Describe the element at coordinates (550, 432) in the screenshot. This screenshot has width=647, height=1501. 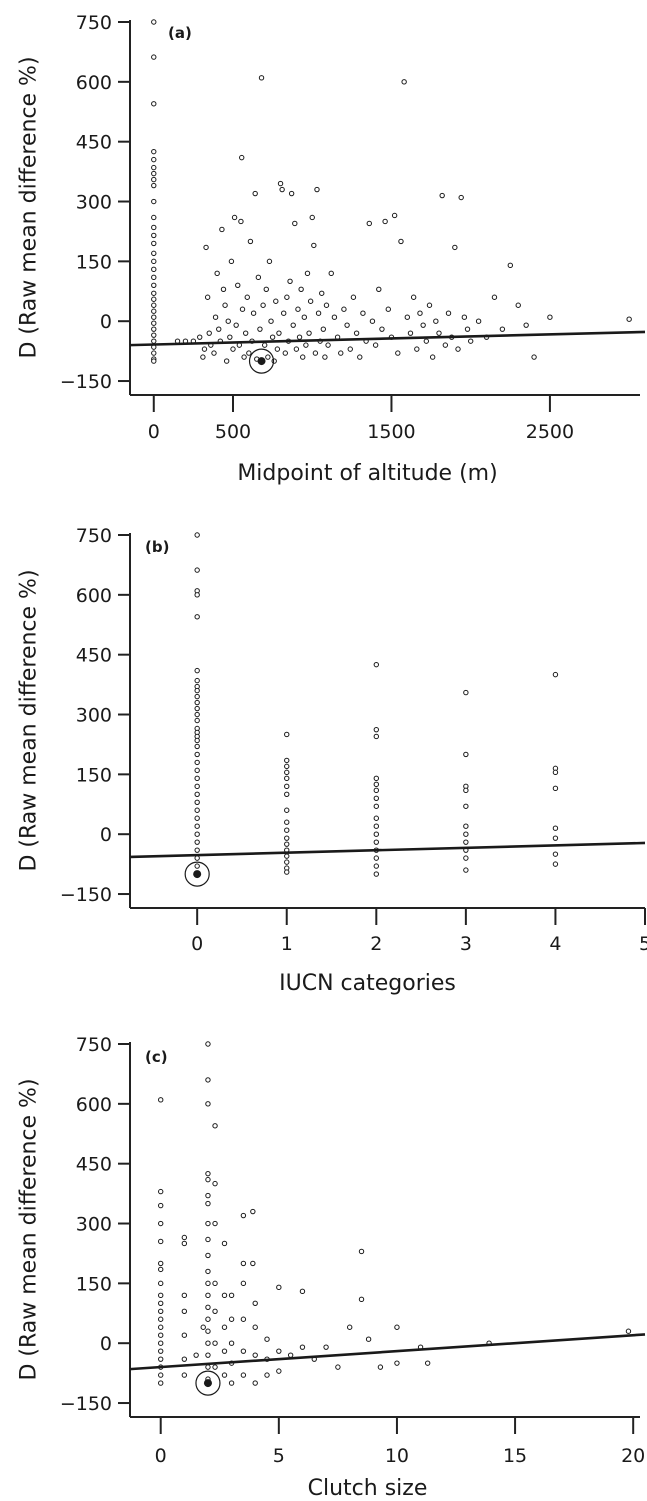
I see `x-tick-label: 2500` at that location.